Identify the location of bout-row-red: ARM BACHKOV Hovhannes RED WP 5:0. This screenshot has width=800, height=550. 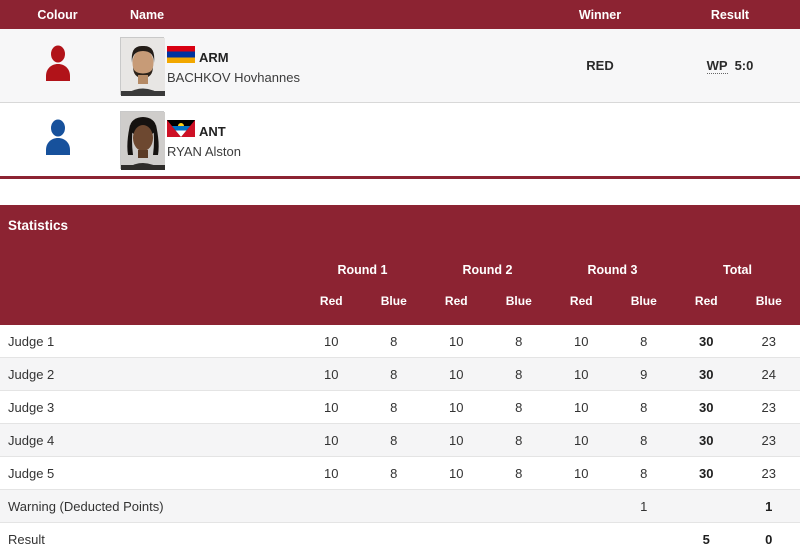
(400, 66).